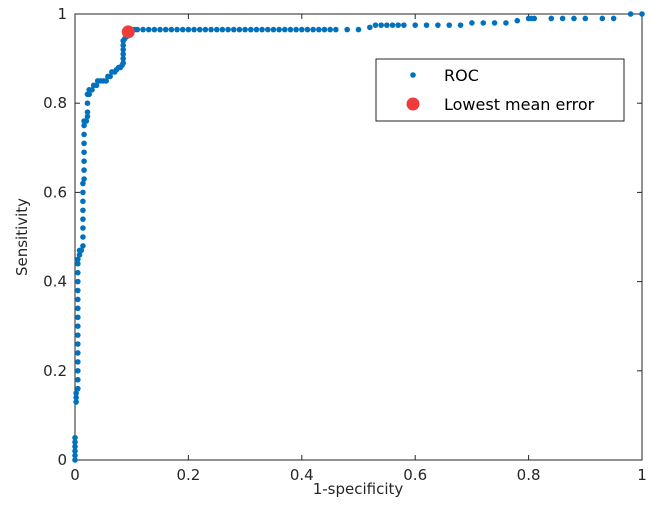 This screenshot has width=652, height=523. What do you see at coordinates (55, 371) in the screenshot?
I see `y-tick-label: 0.2` at bounding box center [55, 371].